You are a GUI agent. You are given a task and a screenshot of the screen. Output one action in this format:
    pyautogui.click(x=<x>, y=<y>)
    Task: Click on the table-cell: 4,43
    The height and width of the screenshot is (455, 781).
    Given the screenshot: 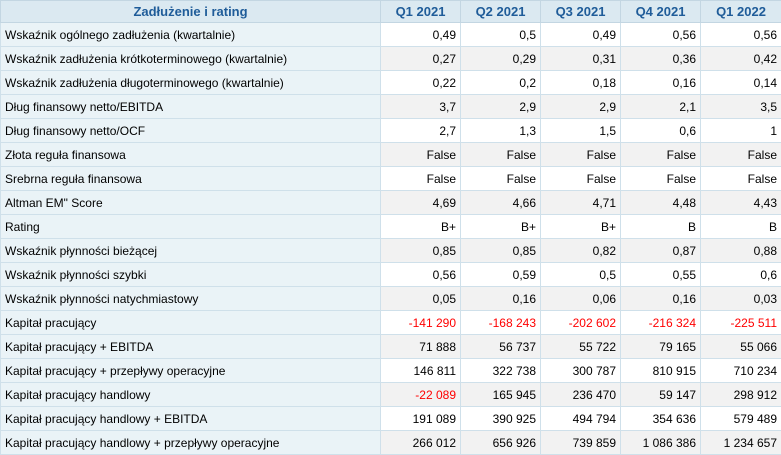 What is the action you would take?
    pyautogui.click(x=741, y=203)
    